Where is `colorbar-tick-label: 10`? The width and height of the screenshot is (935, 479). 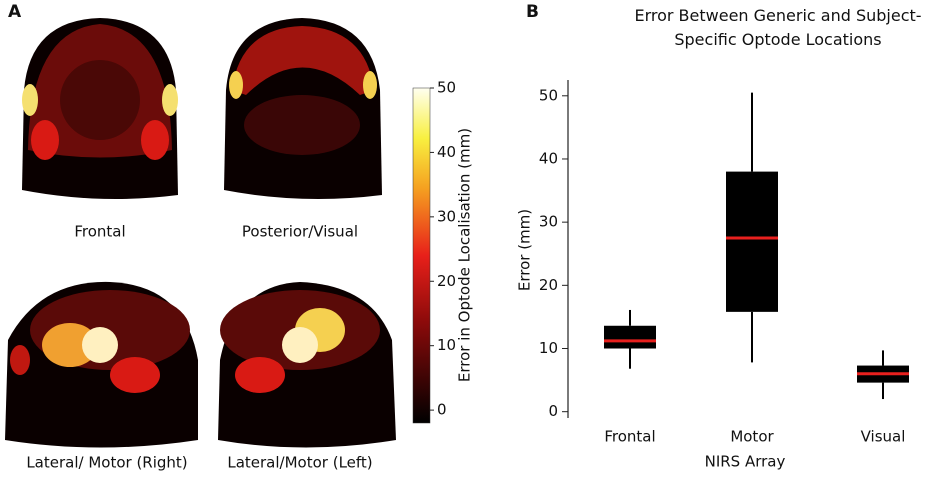 colorbar-tick-label: 10 is located at coordinates (446, 345).